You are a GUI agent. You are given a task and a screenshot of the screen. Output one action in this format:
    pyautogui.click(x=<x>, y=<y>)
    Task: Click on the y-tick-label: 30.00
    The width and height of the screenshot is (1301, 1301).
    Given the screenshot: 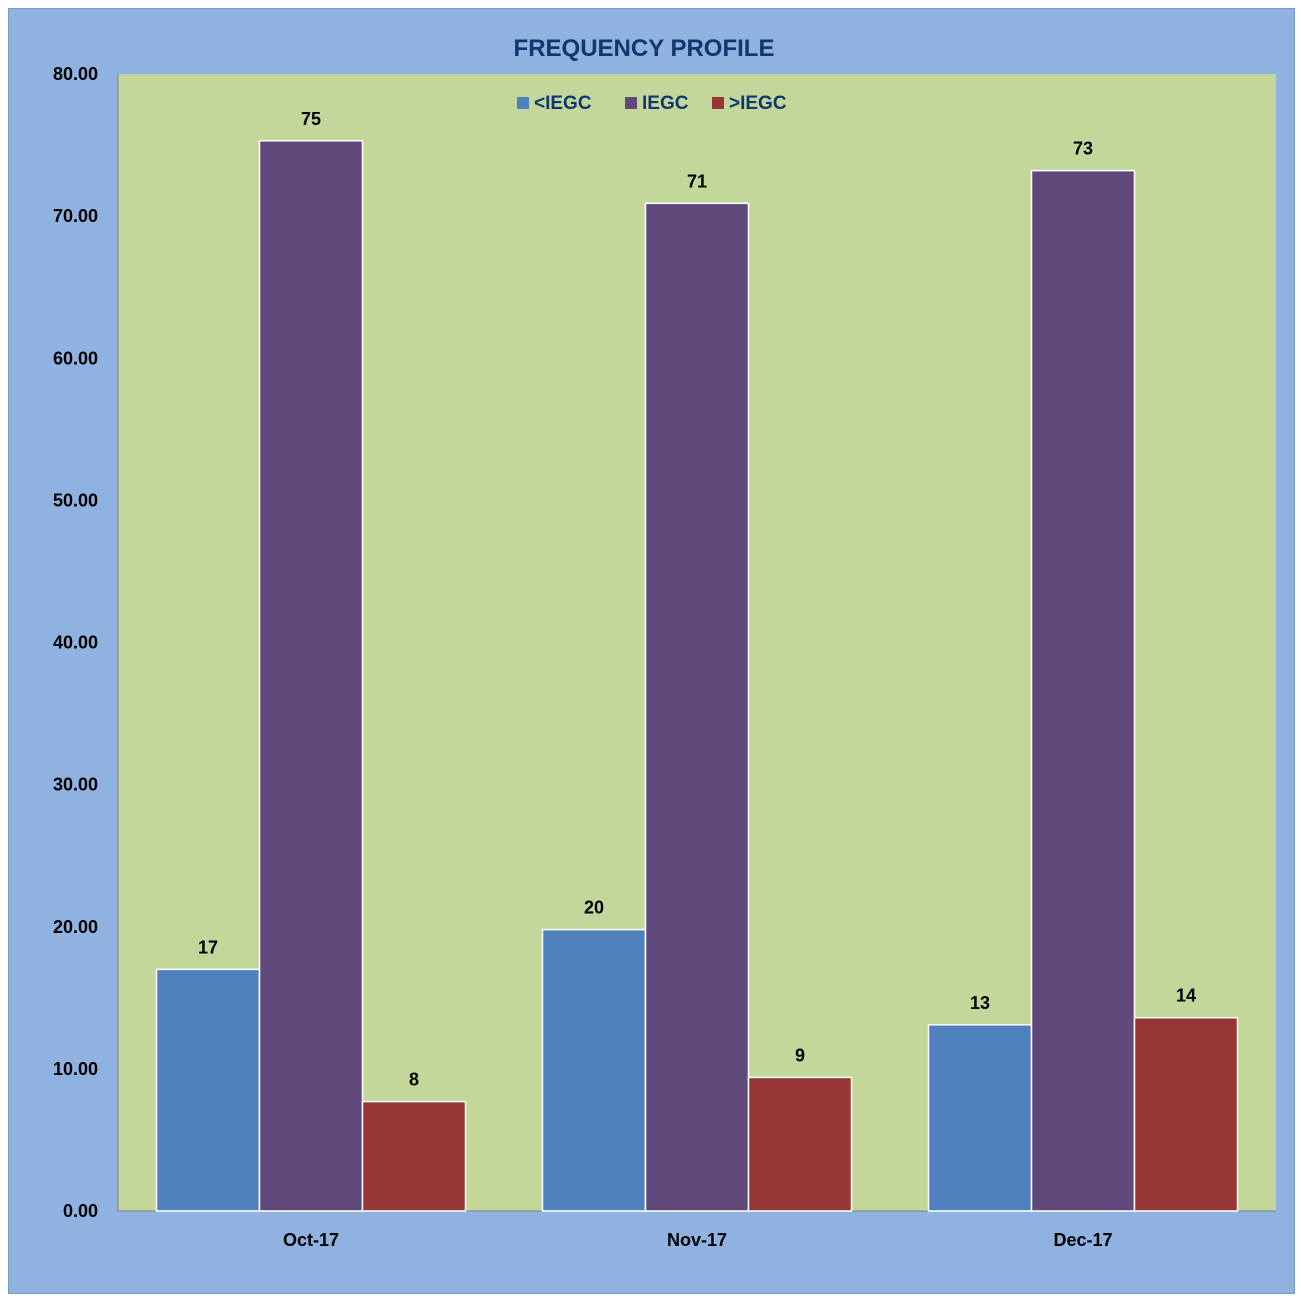 What is the action you would take?
    pyautogui.click(x=75, y=785)
    